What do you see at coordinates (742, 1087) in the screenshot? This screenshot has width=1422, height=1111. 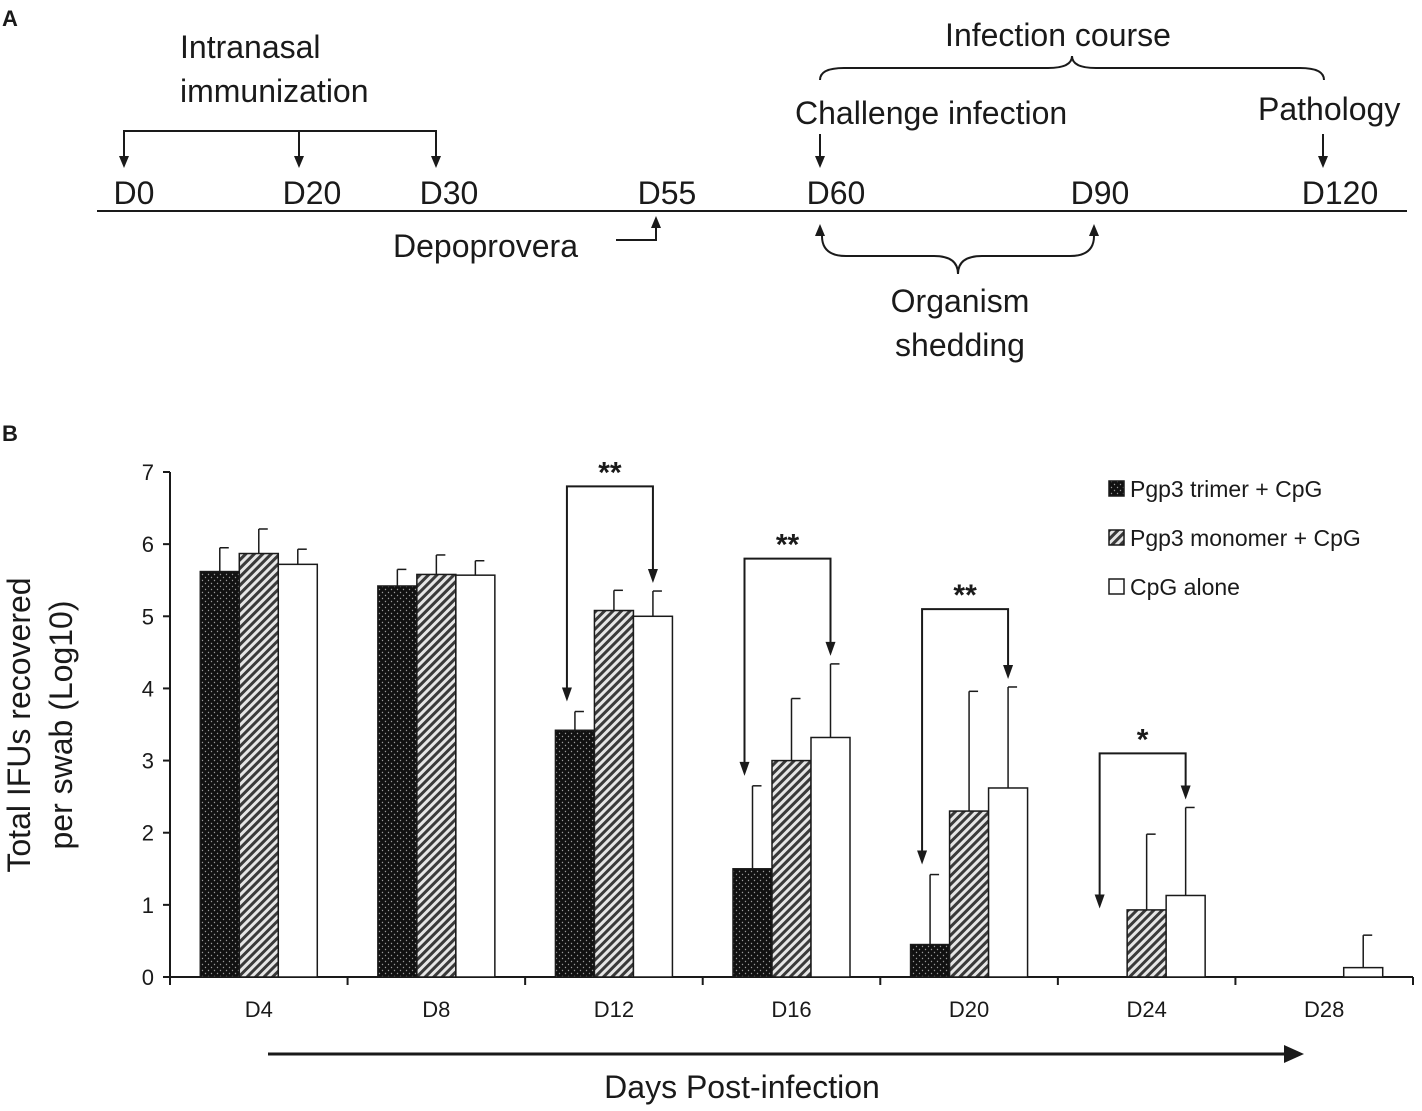 I see `x-axis-title: Days Post-infection` at bounding box center [742, 1087].